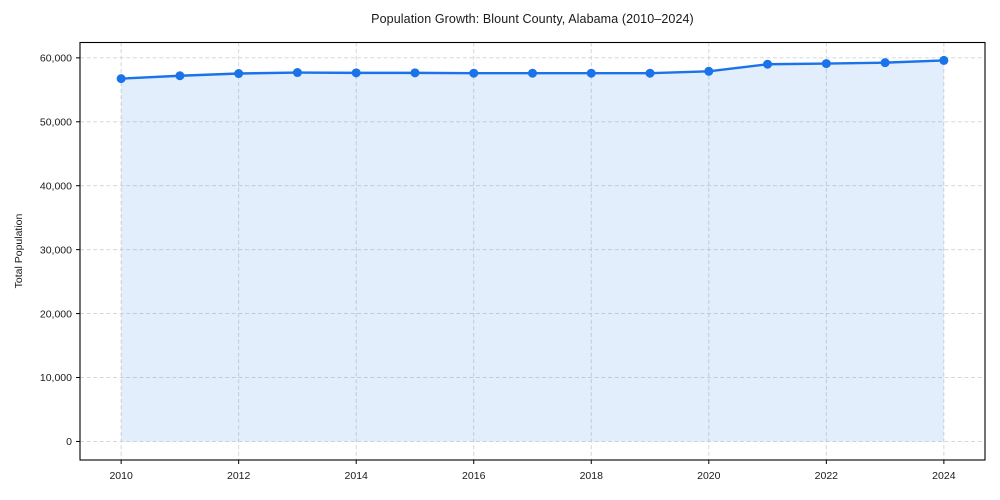 The height and width of the screenshot is (500, 1000). I want to click on x-tick-label: 2016, so click(474, 476).